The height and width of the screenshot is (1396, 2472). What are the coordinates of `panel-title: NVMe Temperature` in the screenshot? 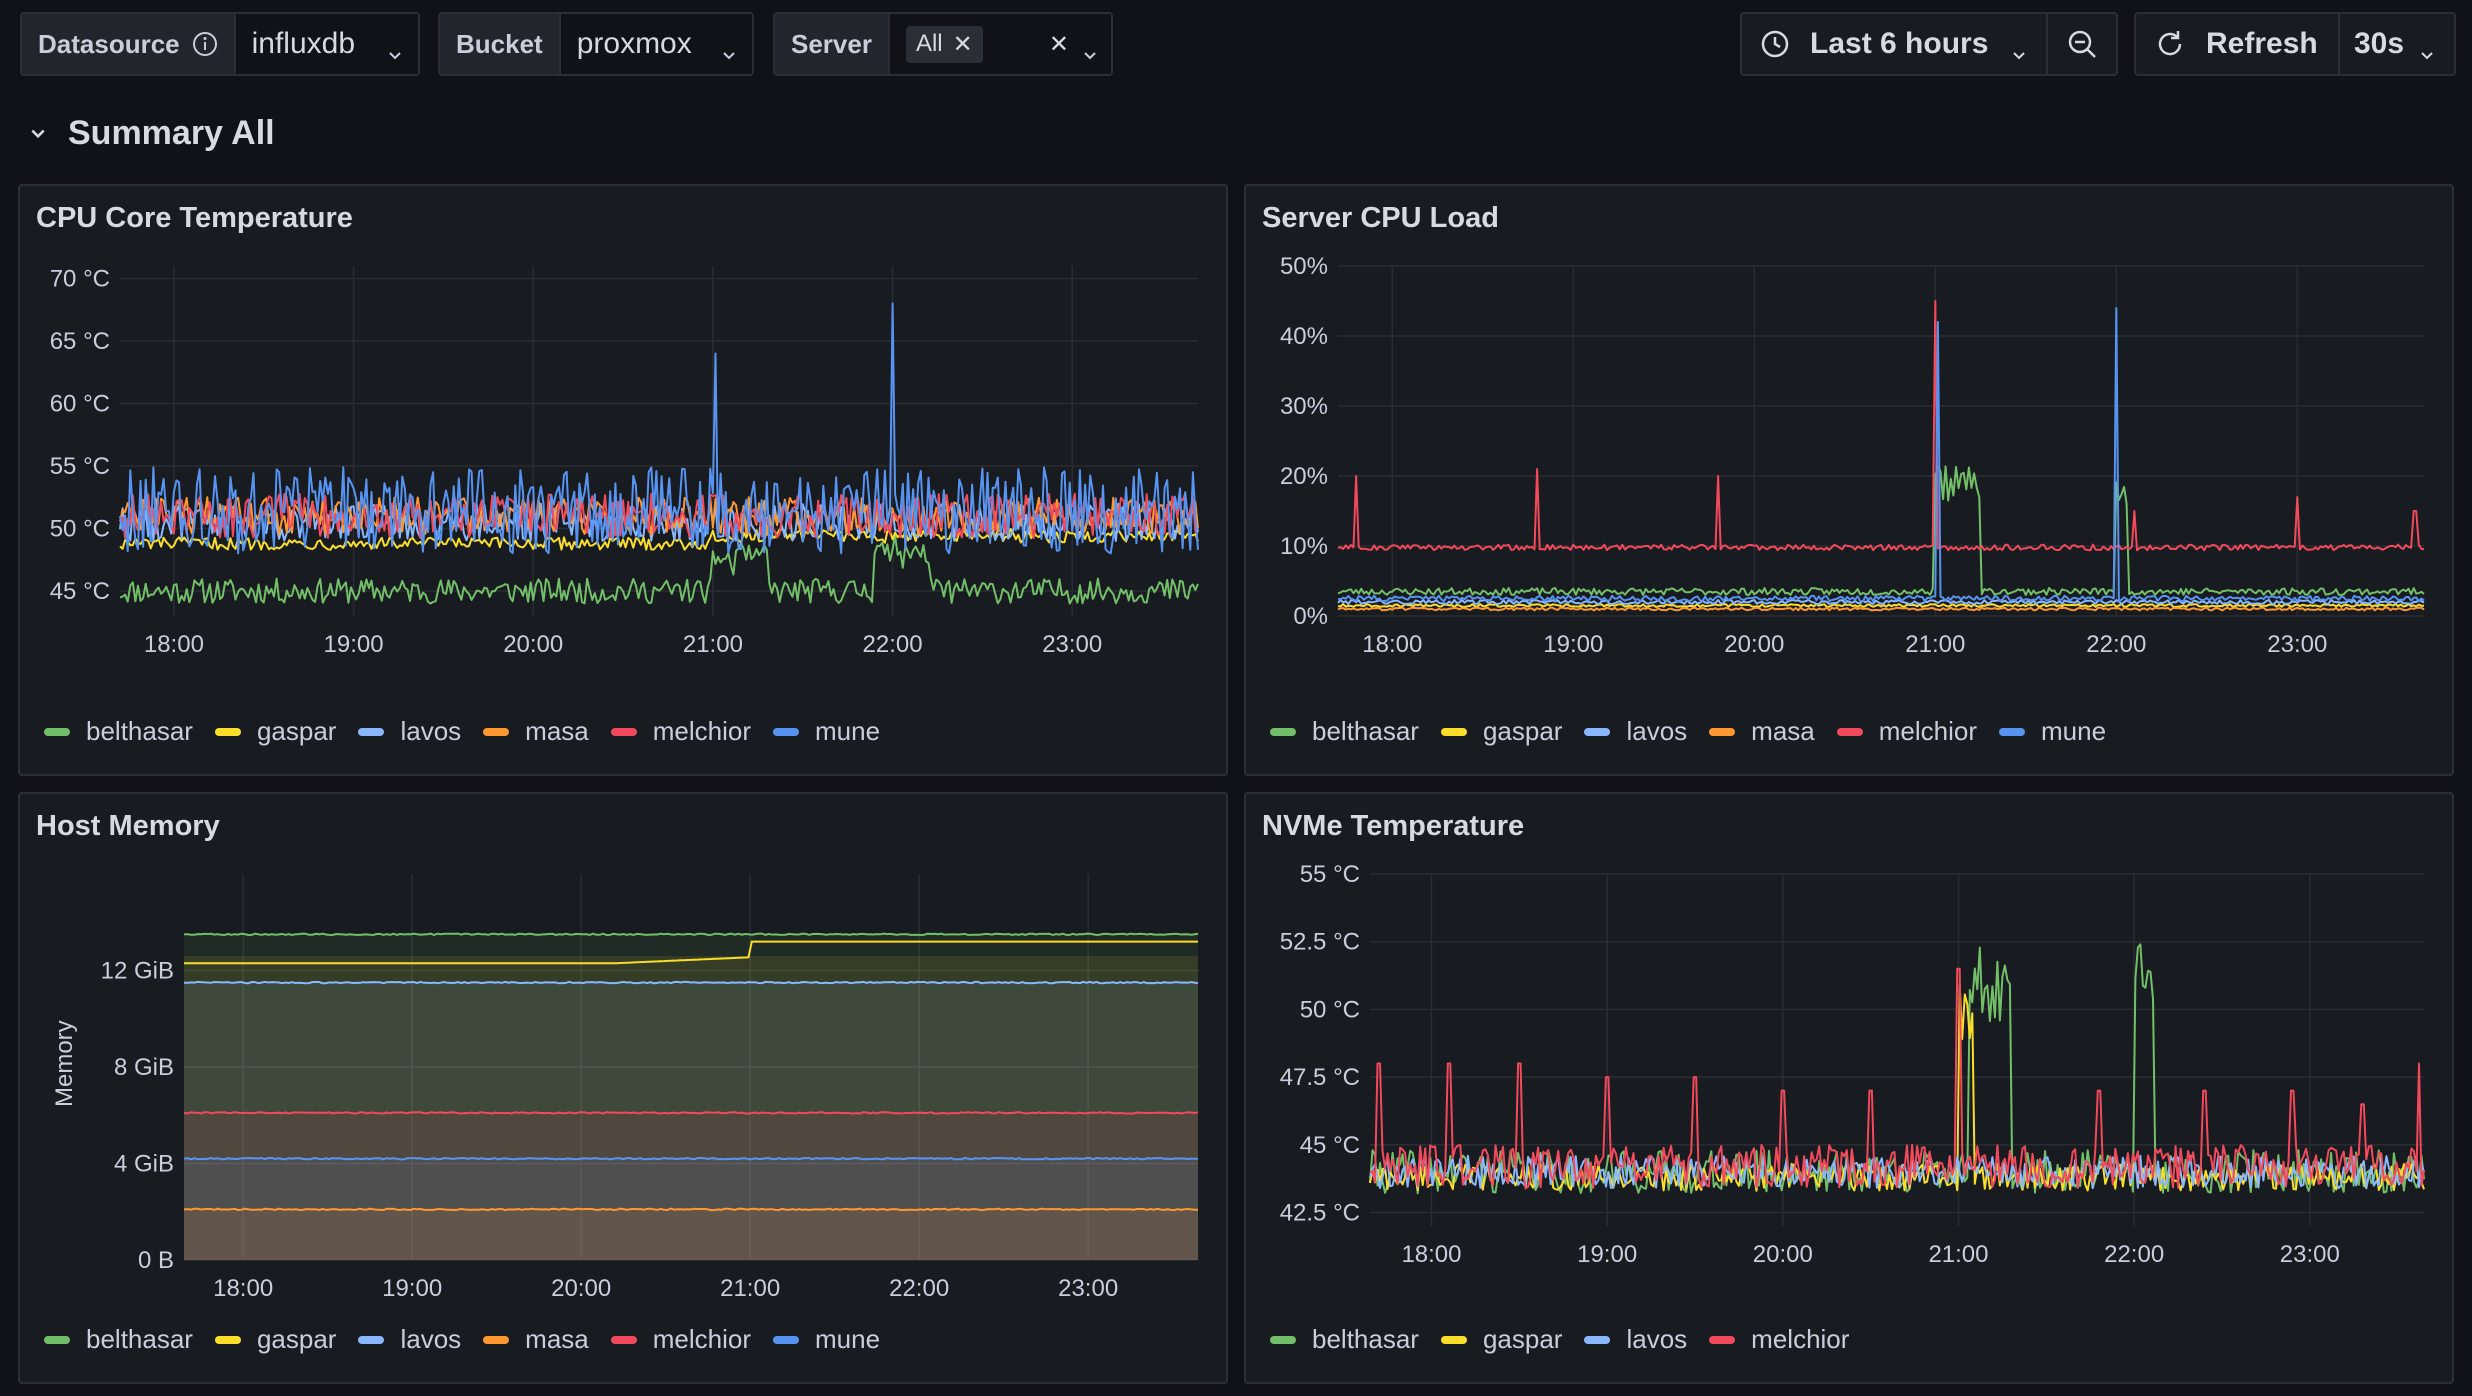 It's located at (1393, 826).